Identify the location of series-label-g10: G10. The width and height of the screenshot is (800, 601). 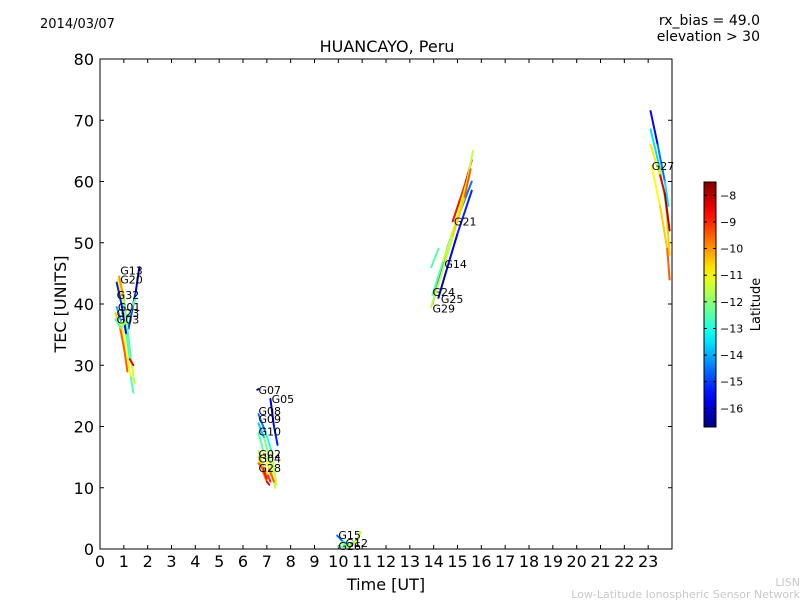
(269, 431).